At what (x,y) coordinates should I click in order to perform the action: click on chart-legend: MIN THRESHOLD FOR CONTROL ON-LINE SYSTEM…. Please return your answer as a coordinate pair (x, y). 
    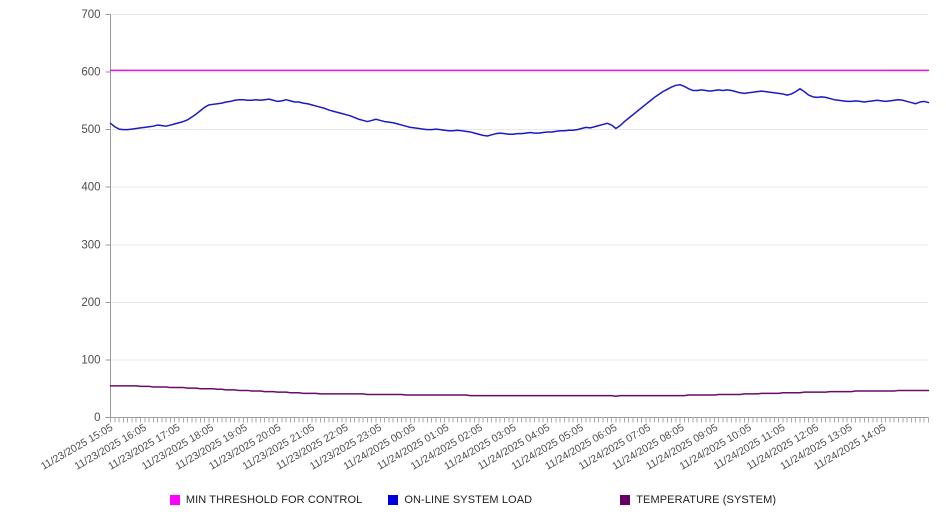
    Looking at the image, I should click on (473, 500).